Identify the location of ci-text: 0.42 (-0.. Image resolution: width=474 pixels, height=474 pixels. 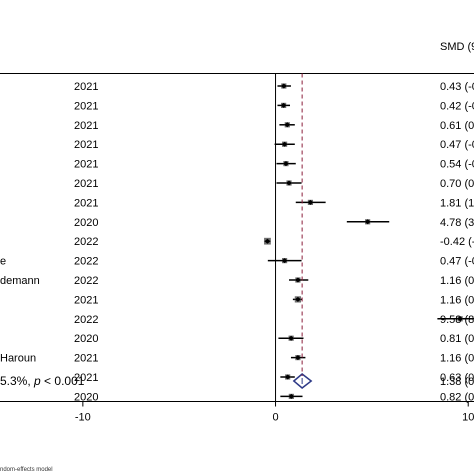
(457, 106).